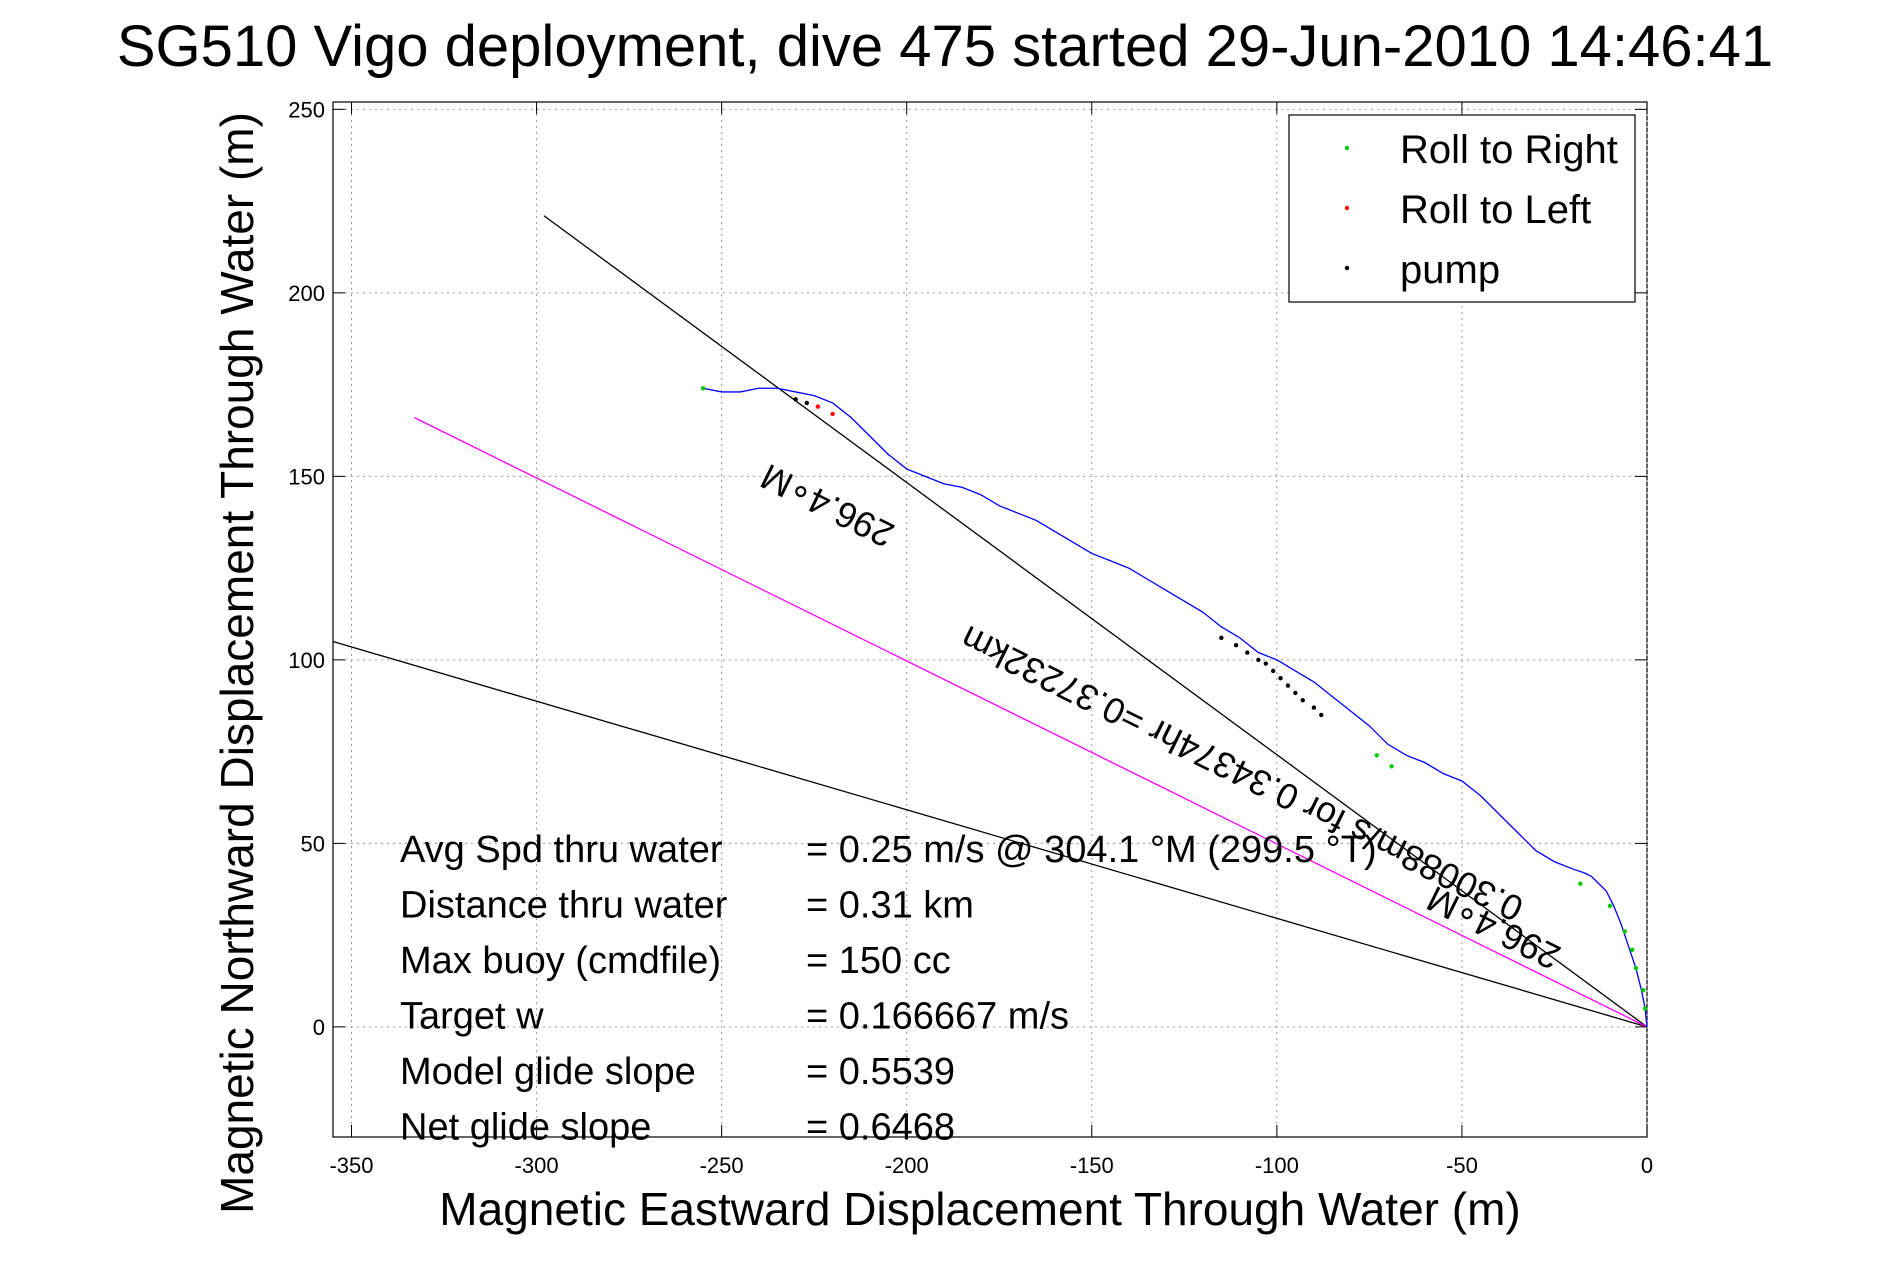 Image resolution: width=1891 pixels, height=1262 pixels. Describe the element at coordinates (937, 1017) in the screenshot. I see `annotation-value: = 0.166667 m/s` at that location.